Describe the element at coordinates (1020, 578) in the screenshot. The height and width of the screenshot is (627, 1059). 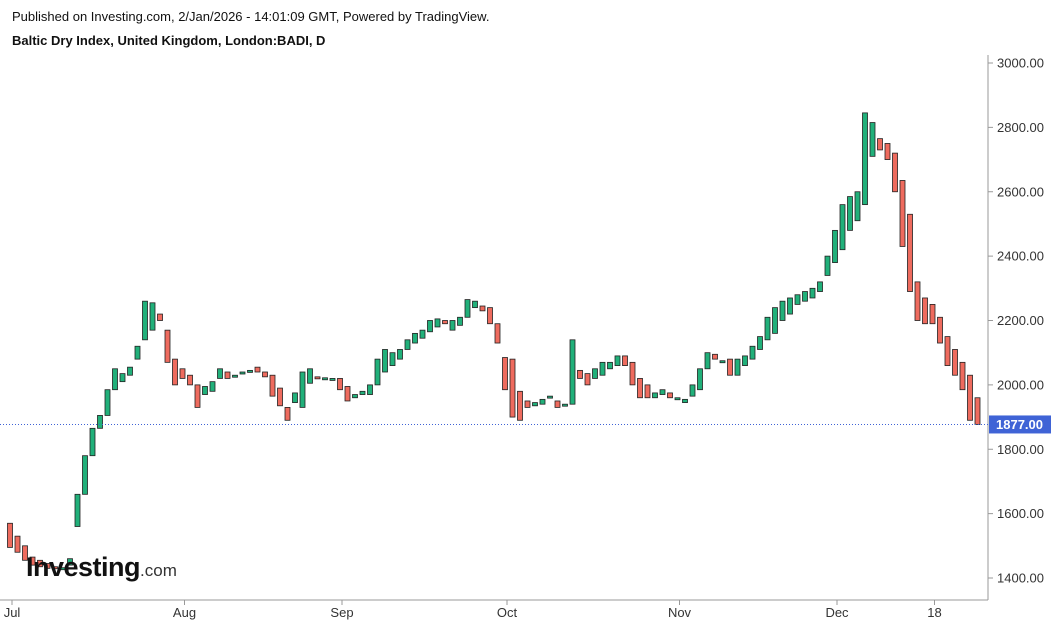
I see `y-tick-label: 1400.00` at that location.